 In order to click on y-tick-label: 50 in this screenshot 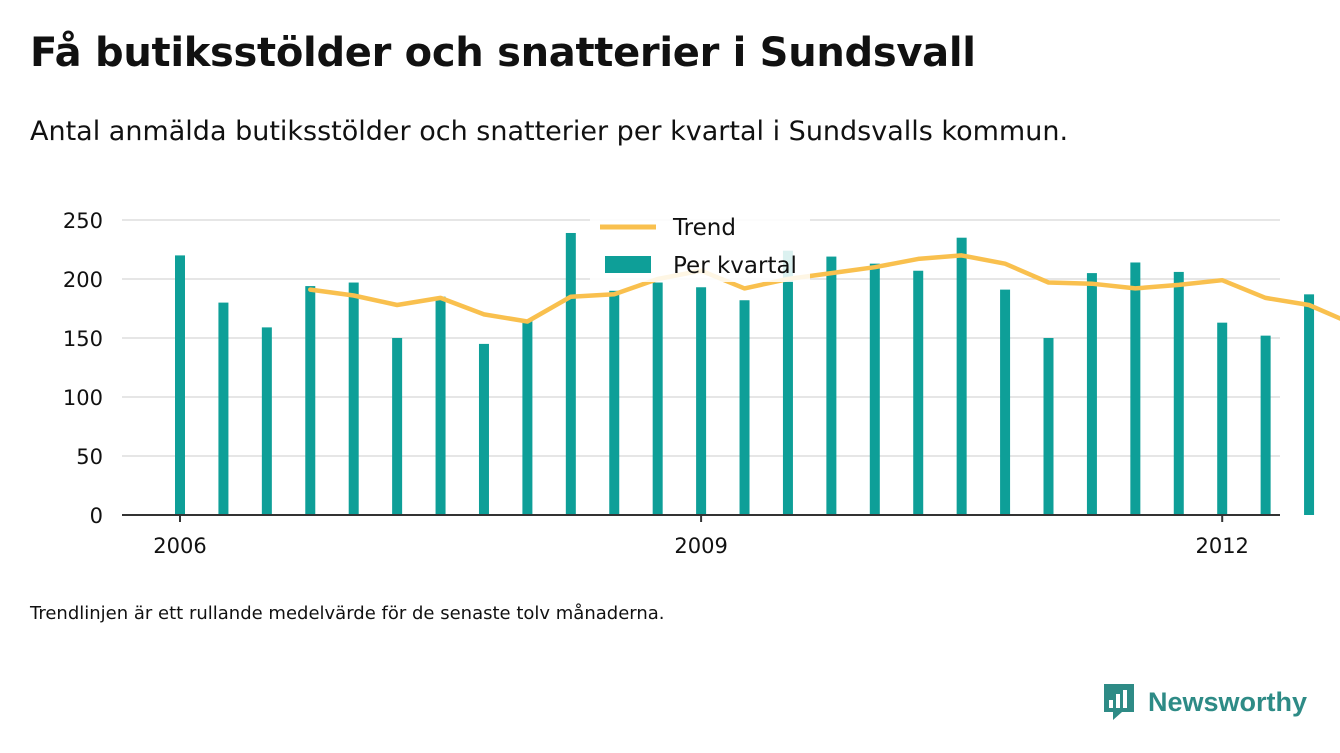, I will do `click(89, 457)`.